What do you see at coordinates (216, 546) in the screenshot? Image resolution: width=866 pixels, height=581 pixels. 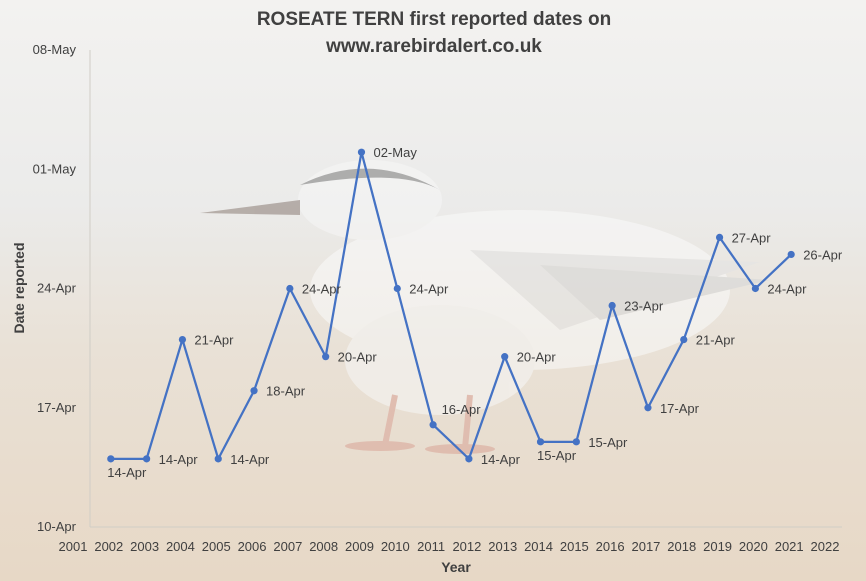 I see `x-tick-label: 2005` at bounding box center [216, 546].